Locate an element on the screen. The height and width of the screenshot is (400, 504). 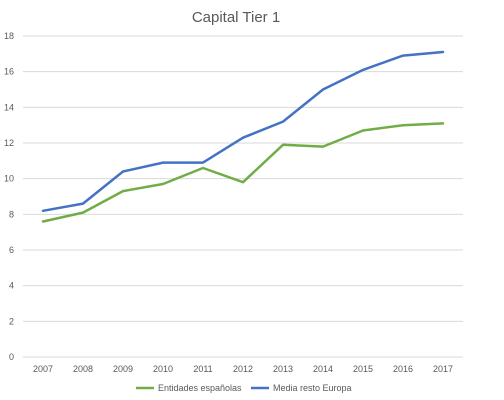
x-tick-label: 2010 is located at coordinates (163, 369).